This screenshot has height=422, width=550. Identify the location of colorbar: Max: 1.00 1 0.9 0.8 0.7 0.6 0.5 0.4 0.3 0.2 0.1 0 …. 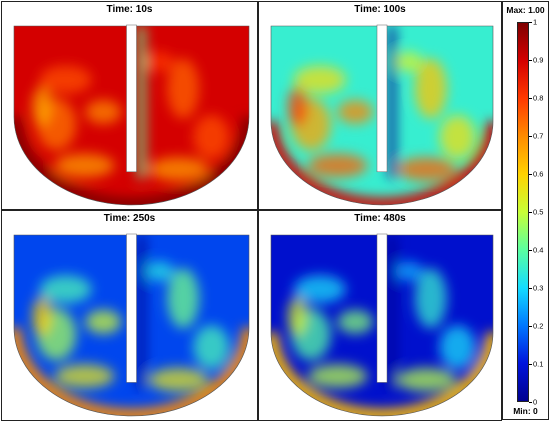
(525, 210).